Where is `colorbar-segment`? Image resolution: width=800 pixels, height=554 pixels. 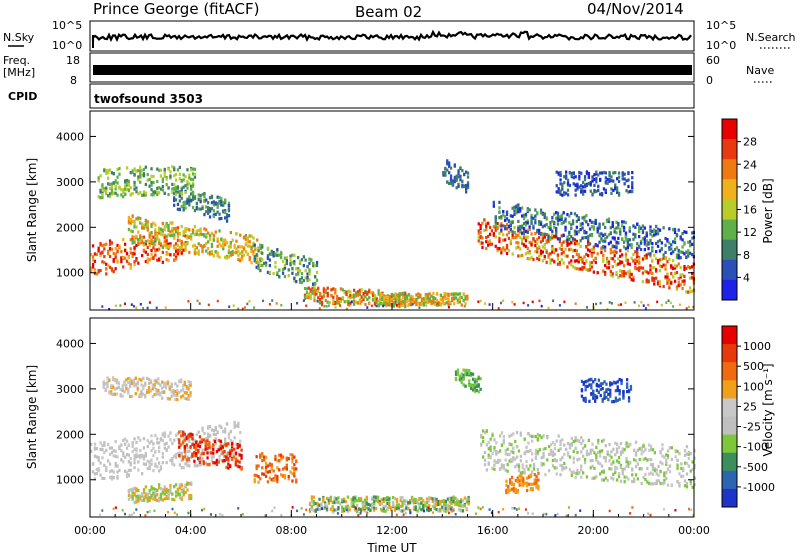 colorbar-segment is located at coordinates (729, 270).